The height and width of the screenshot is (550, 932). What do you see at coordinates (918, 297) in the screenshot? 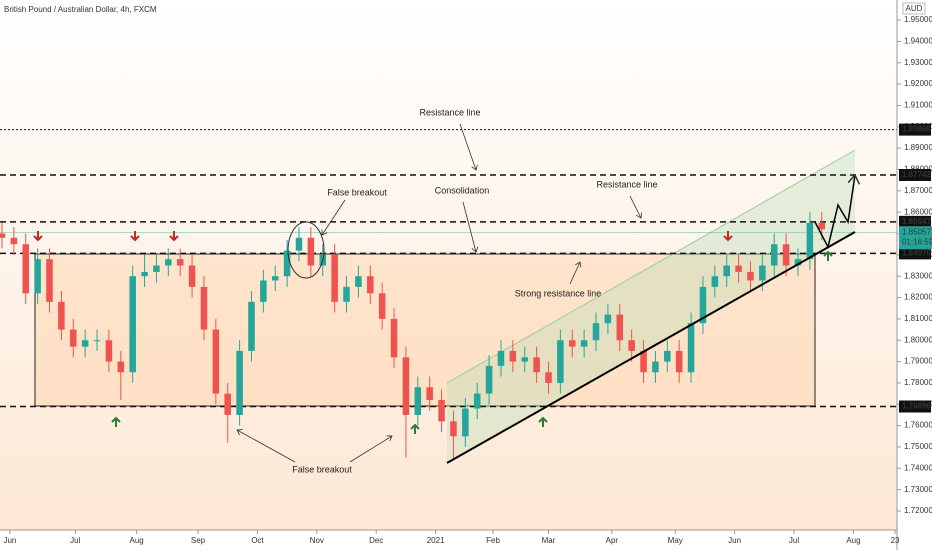
I see `y-tick-label: 1.82000` at bounding box center [918, 297].